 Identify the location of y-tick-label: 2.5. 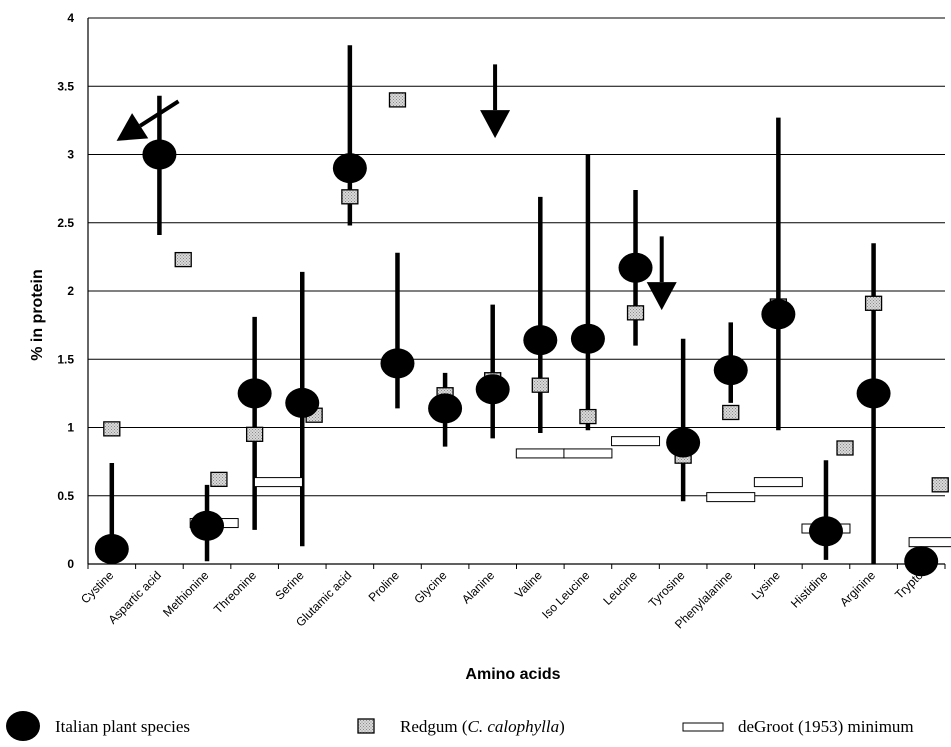
(65, 223).